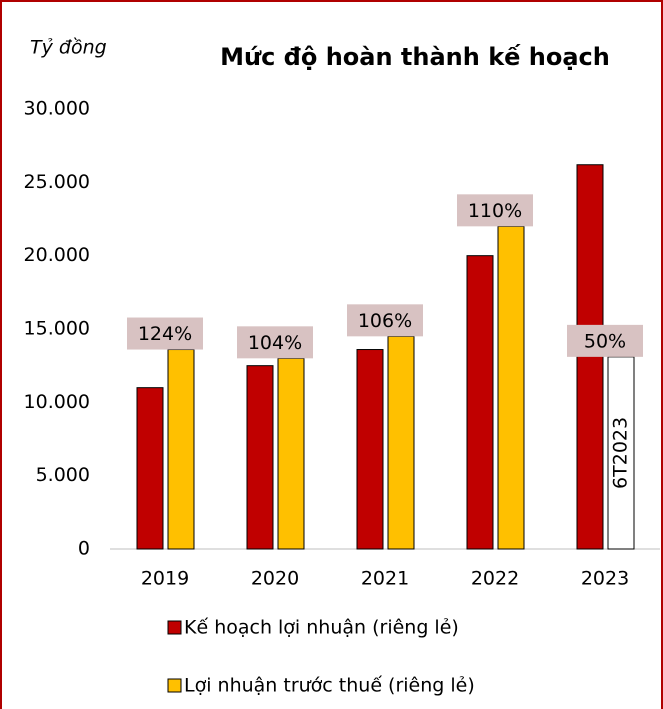 The image size is (663, 709). I want to click on y-tick-label: 20.000, so click(57, 255).